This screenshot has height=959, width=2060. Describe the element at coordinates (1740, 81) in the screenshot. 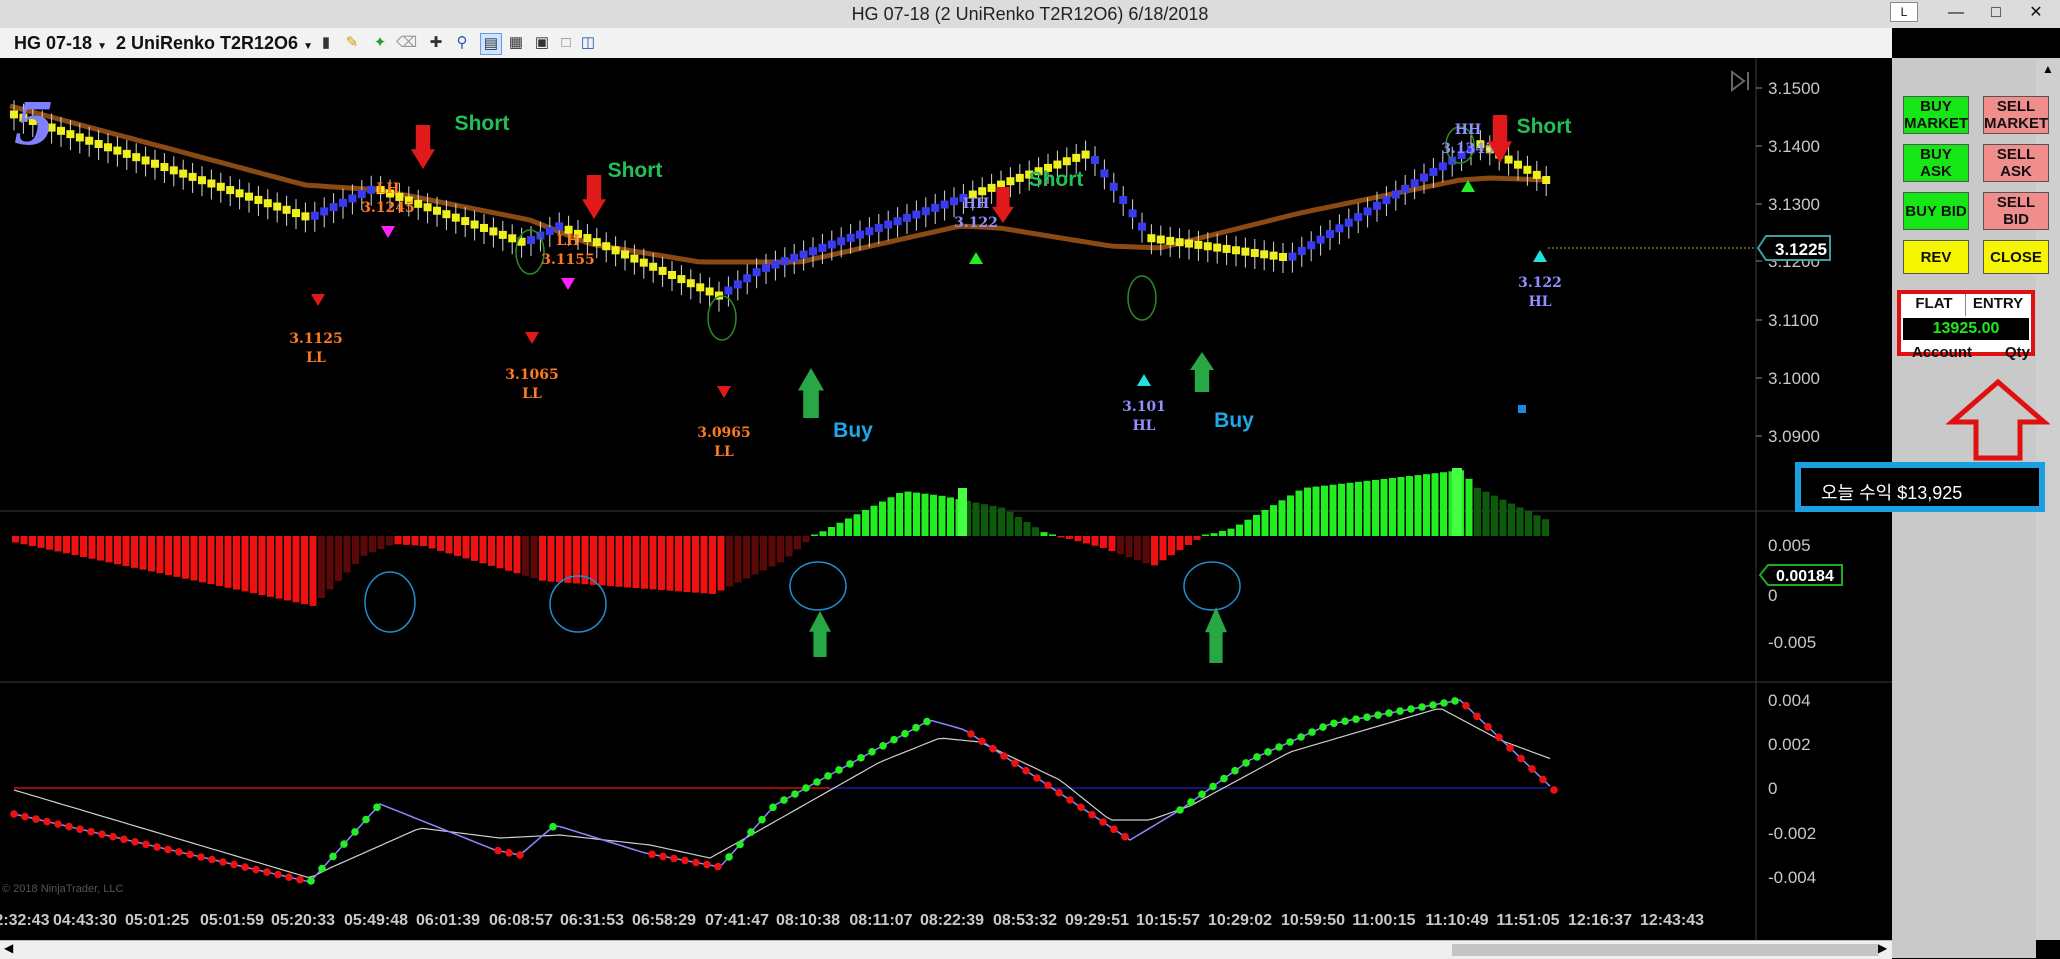

I see `collapse-panel-icon` at that location.